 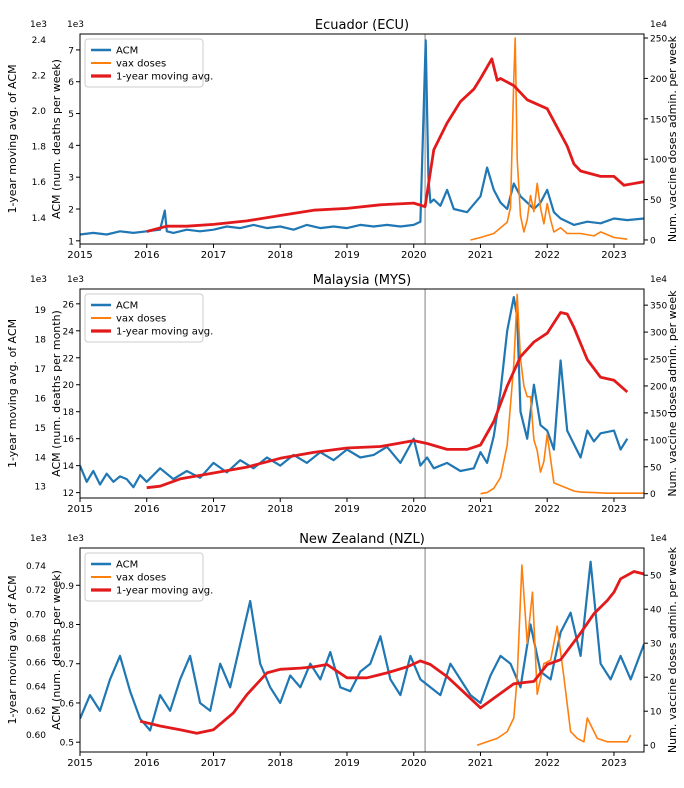 What do you see at coordinates (658, 307) in the screenshot?
I see `right-y-tick-label: 350` at bounding box center [658, 307].